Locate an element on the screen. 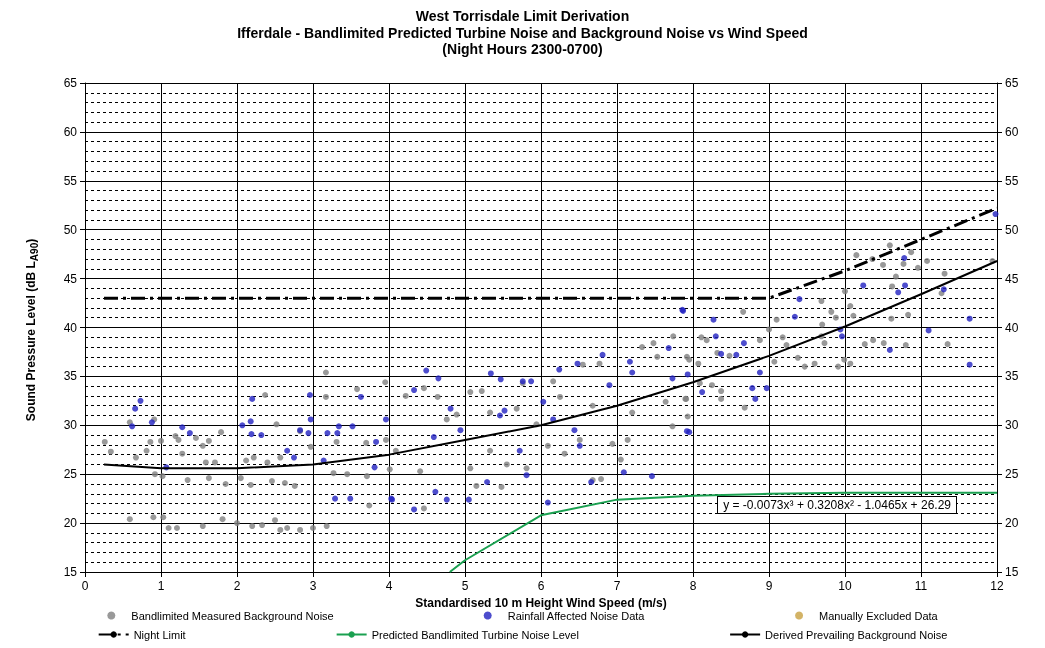  x-tick-label: 8 is located at coordinates (693, 586).